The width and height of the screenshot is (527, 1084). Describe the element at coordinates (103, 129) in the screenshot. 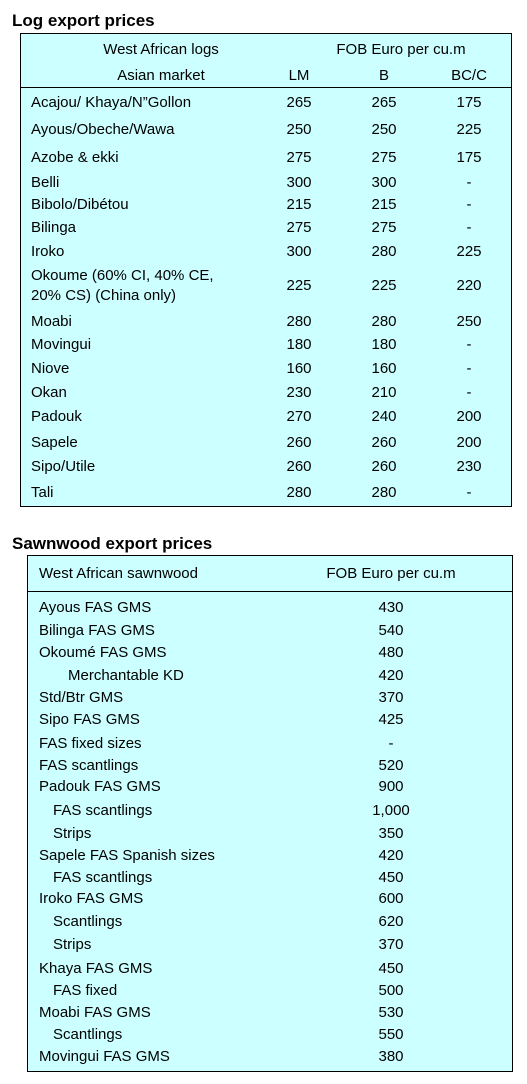

I see `log-wood-name: Ayous/Obeche/Wawa` at that location.